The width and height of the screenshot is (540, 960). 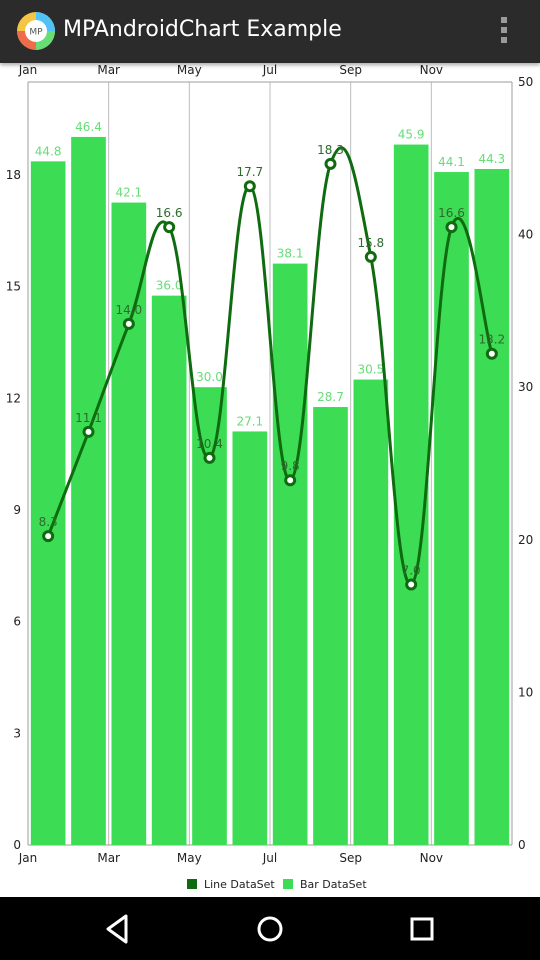 I want to click on line-value-label: 10.4, so click(x=209, y=444).